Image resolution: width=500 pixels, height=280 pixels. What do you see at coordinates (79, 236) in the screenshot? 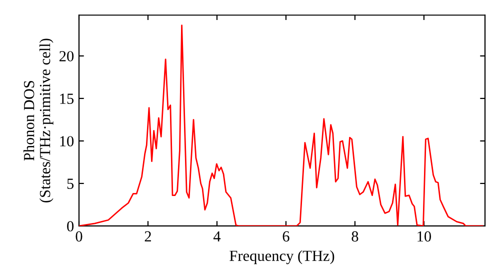
I see `x-tick-label: 0` at bounding box center [79, 236].